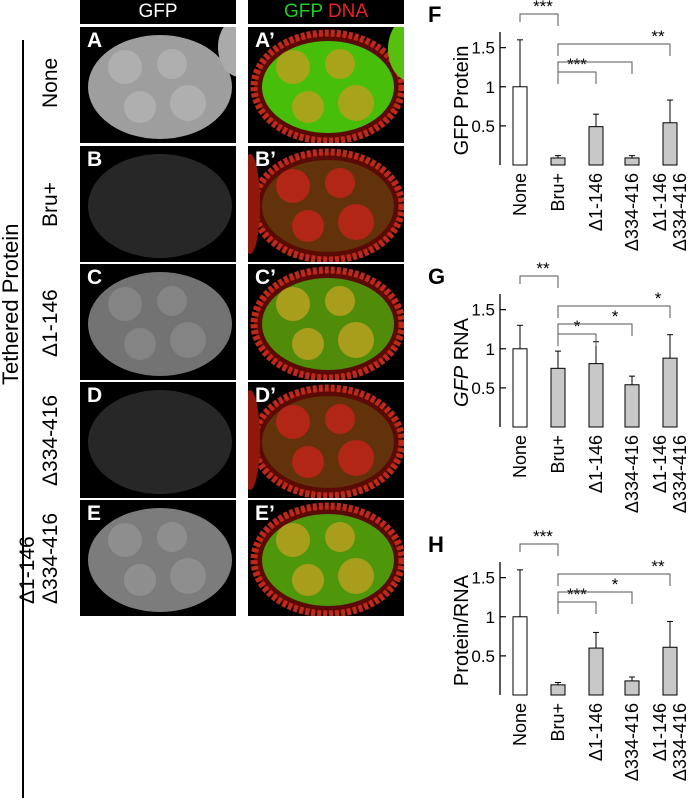 The height and width of the screenshot is (800, 692). Describe the element at coordinates (326, 204) in the screenshot. I see `merge-panel-b-prime: B’` at that location.